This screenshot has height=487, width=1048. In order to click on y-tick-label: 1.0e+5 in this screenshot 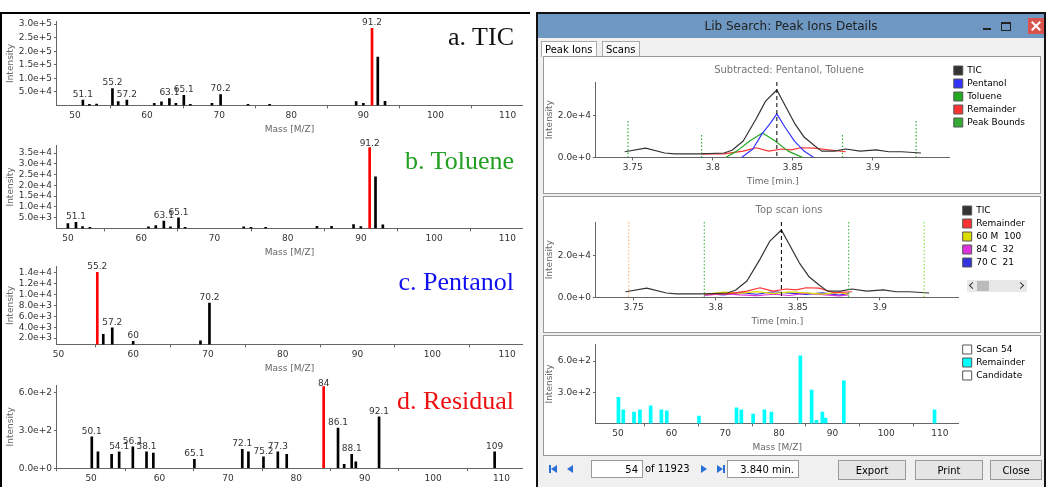, I will do `click(35, 77)`.